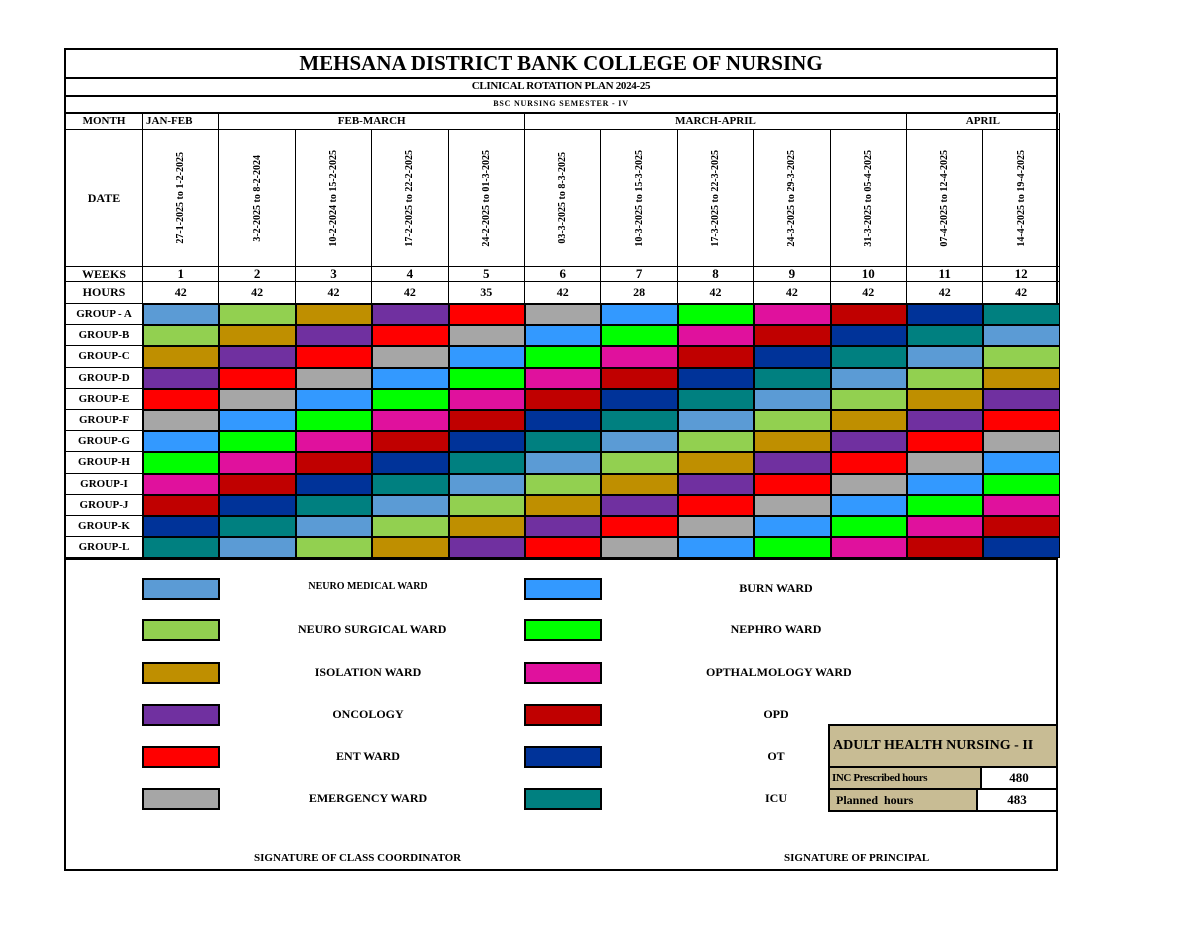 The height and width of the screenshot is (927, 1200). I want to click on date-range: 17-3-2025 to 22-3-2025, so click(715, 198).